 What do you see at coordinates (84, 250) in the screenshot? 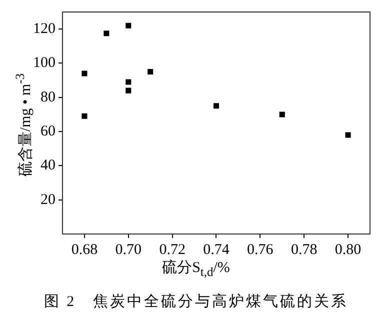
I see `x-tick-label: 0.68` at bounding box center [84, 250].